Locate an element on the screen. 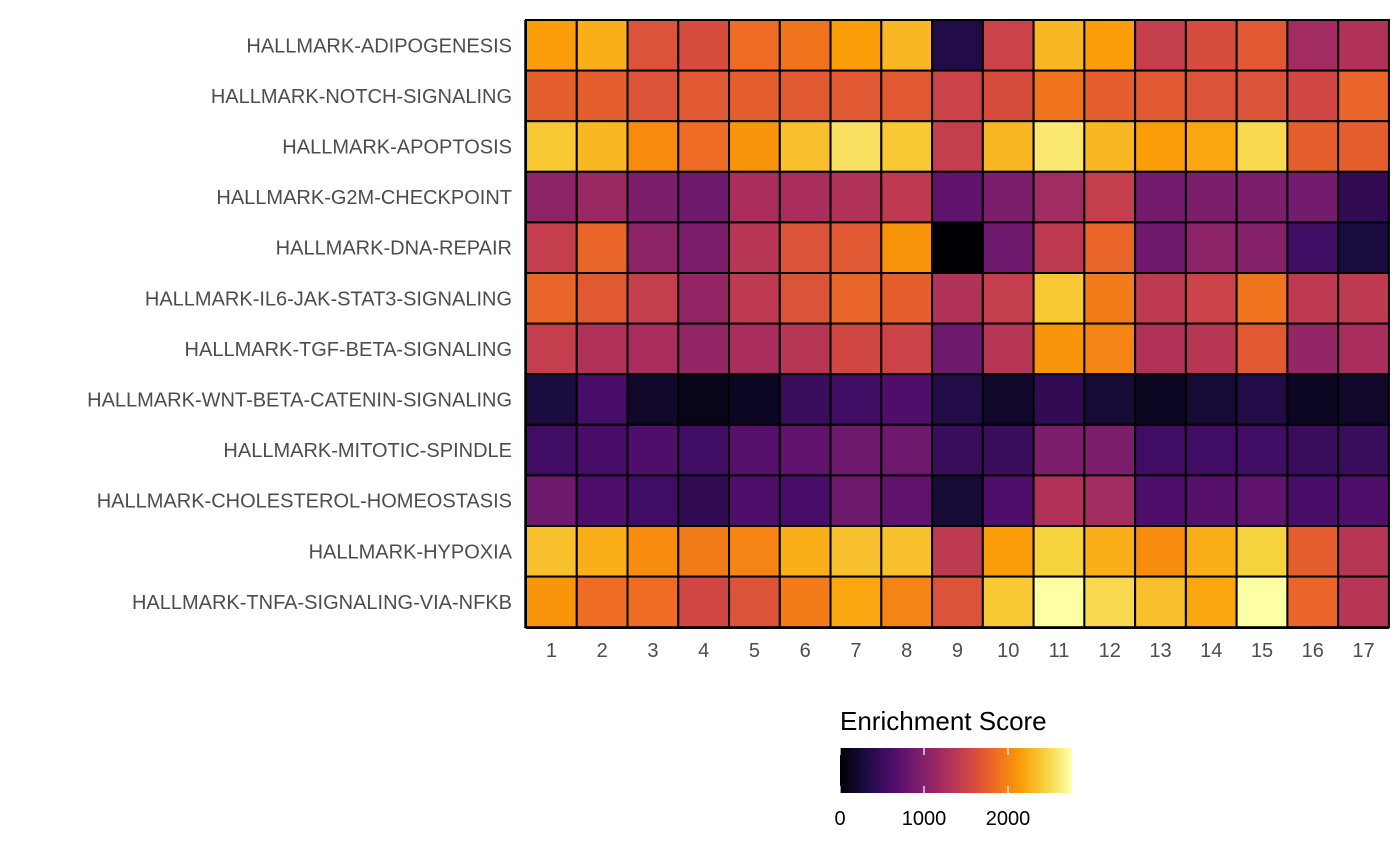 Image resolution: width=1400 pixels, height=865 pixels. legend-tick-label: 2000 is located at coordinates (1008, 819).